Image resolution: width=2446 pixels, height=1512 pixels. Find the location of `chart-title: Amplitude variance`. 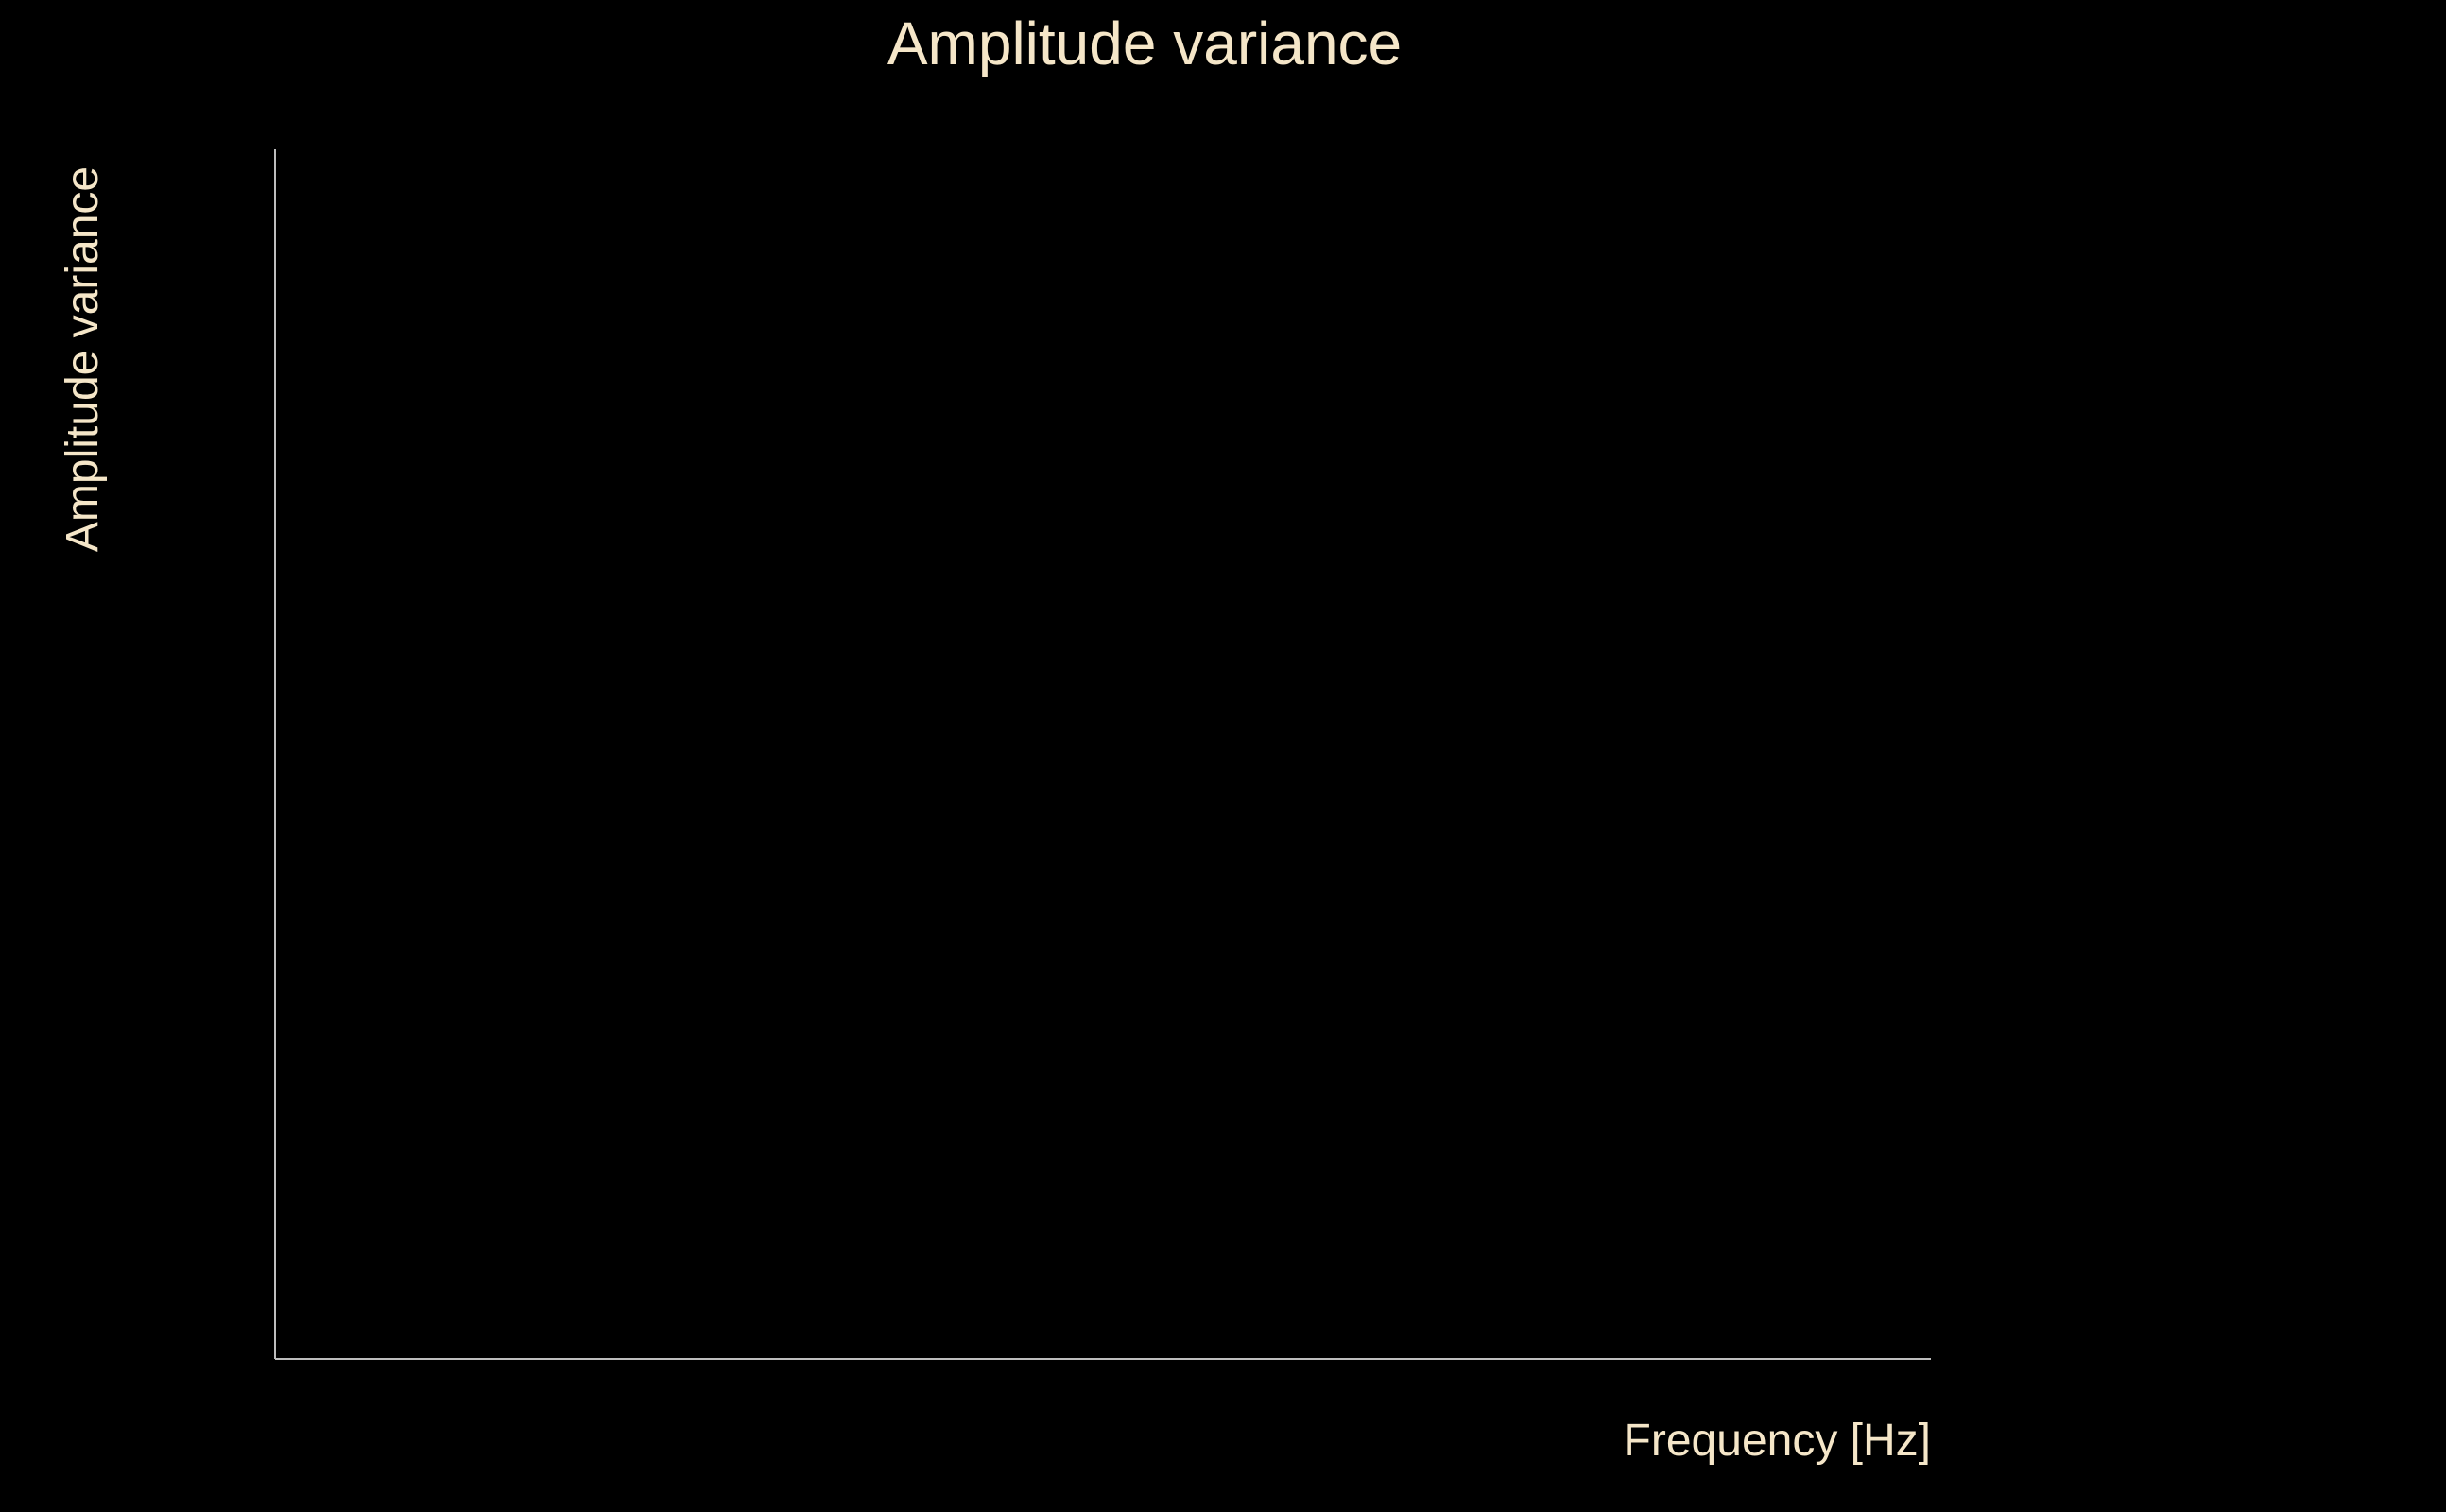

chart-title: Amplitude variance is located at coordinates (1144, 43).